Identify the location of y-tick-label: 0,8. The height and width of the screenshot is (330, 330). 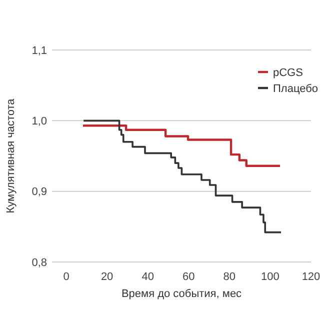
(39, 262).